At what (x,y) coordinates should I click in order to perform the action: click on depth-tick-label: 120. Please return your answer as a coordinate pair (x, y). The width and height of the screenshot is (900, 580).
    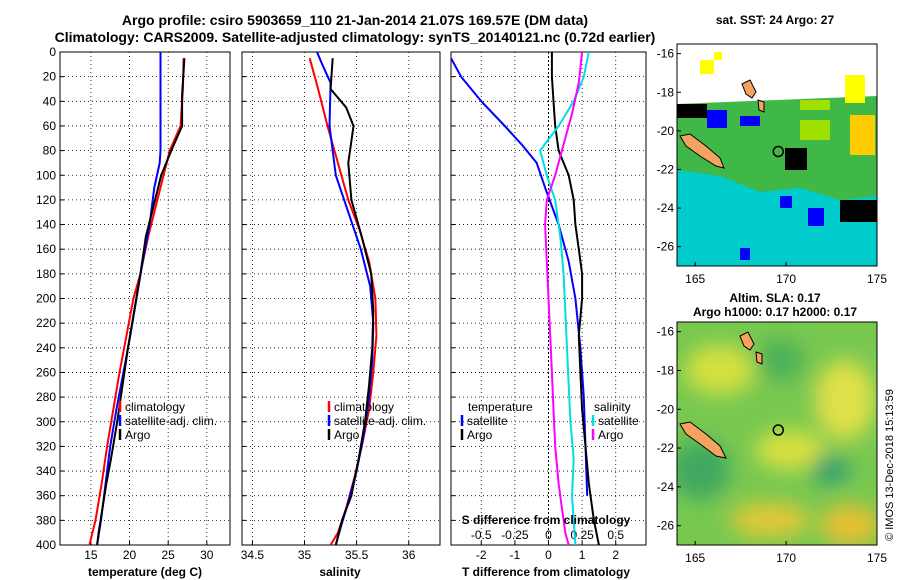
    Looking at the image, I should click on (46, 200).